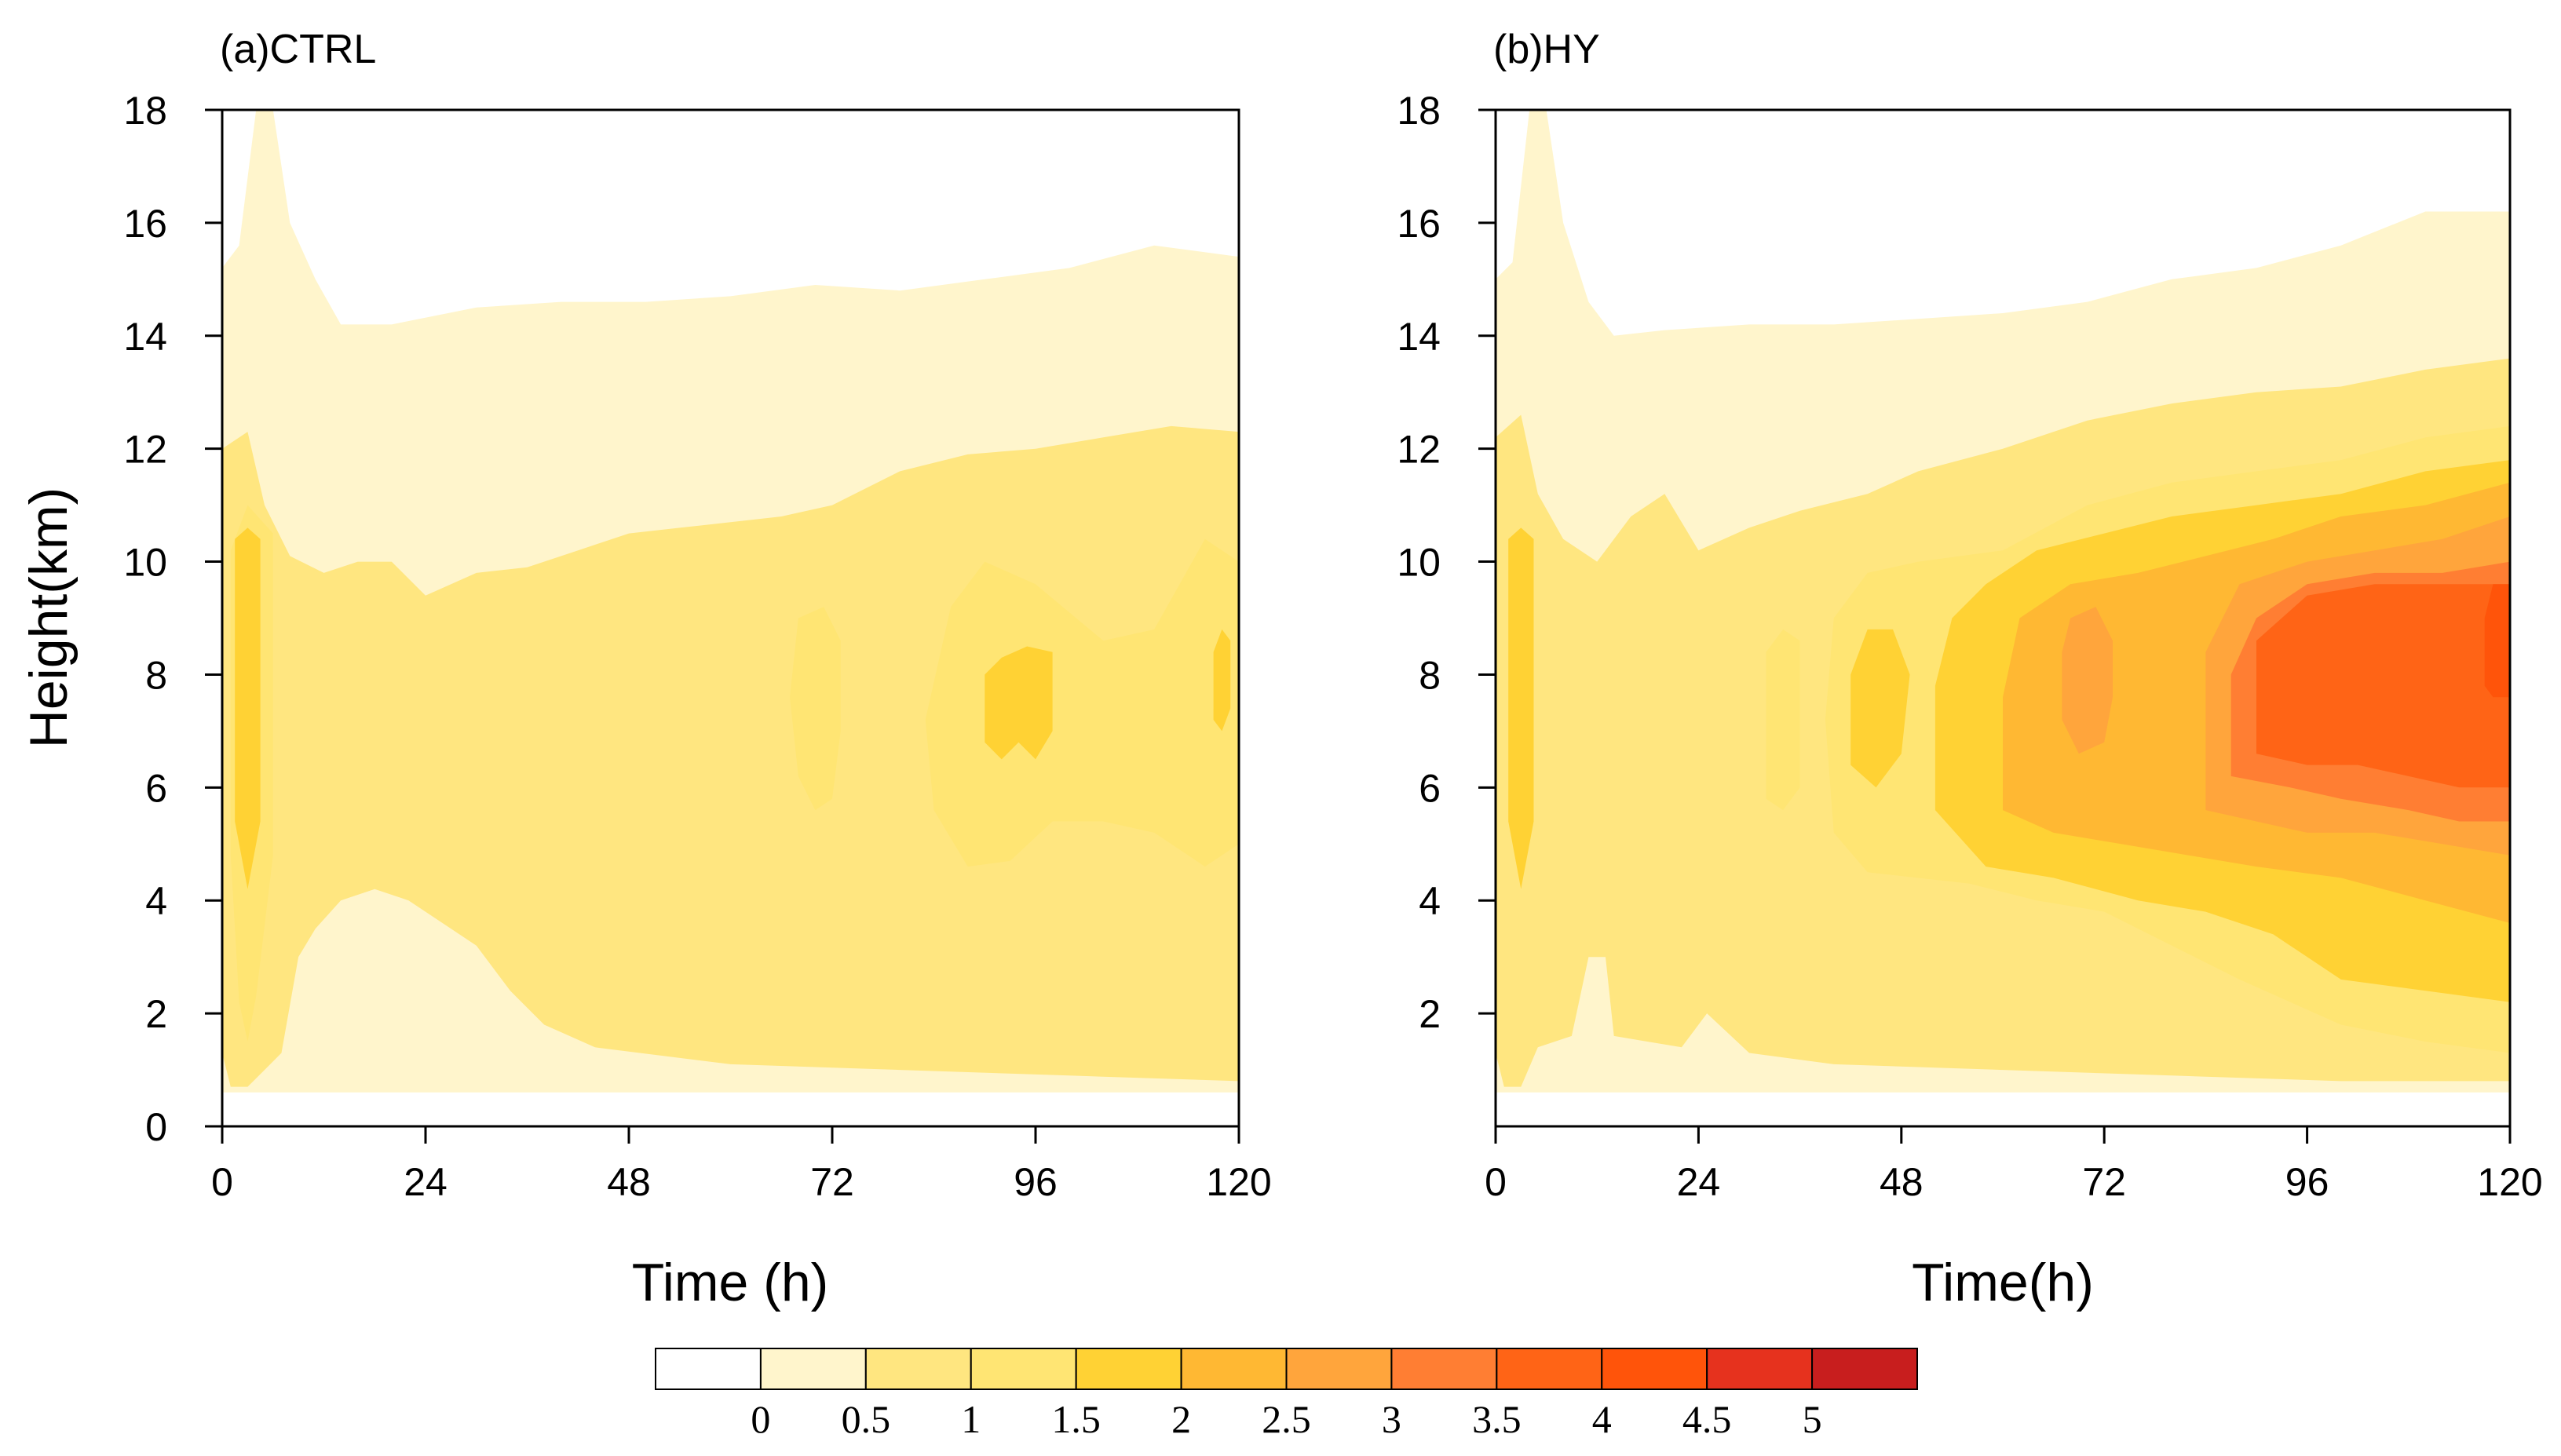 The width and height of the screenshot is (2561, 1456). Describe the element at coordinates (2509, 1182) in the screenshot. I see `panel-b-x-tick-label-5: 120` at that location.